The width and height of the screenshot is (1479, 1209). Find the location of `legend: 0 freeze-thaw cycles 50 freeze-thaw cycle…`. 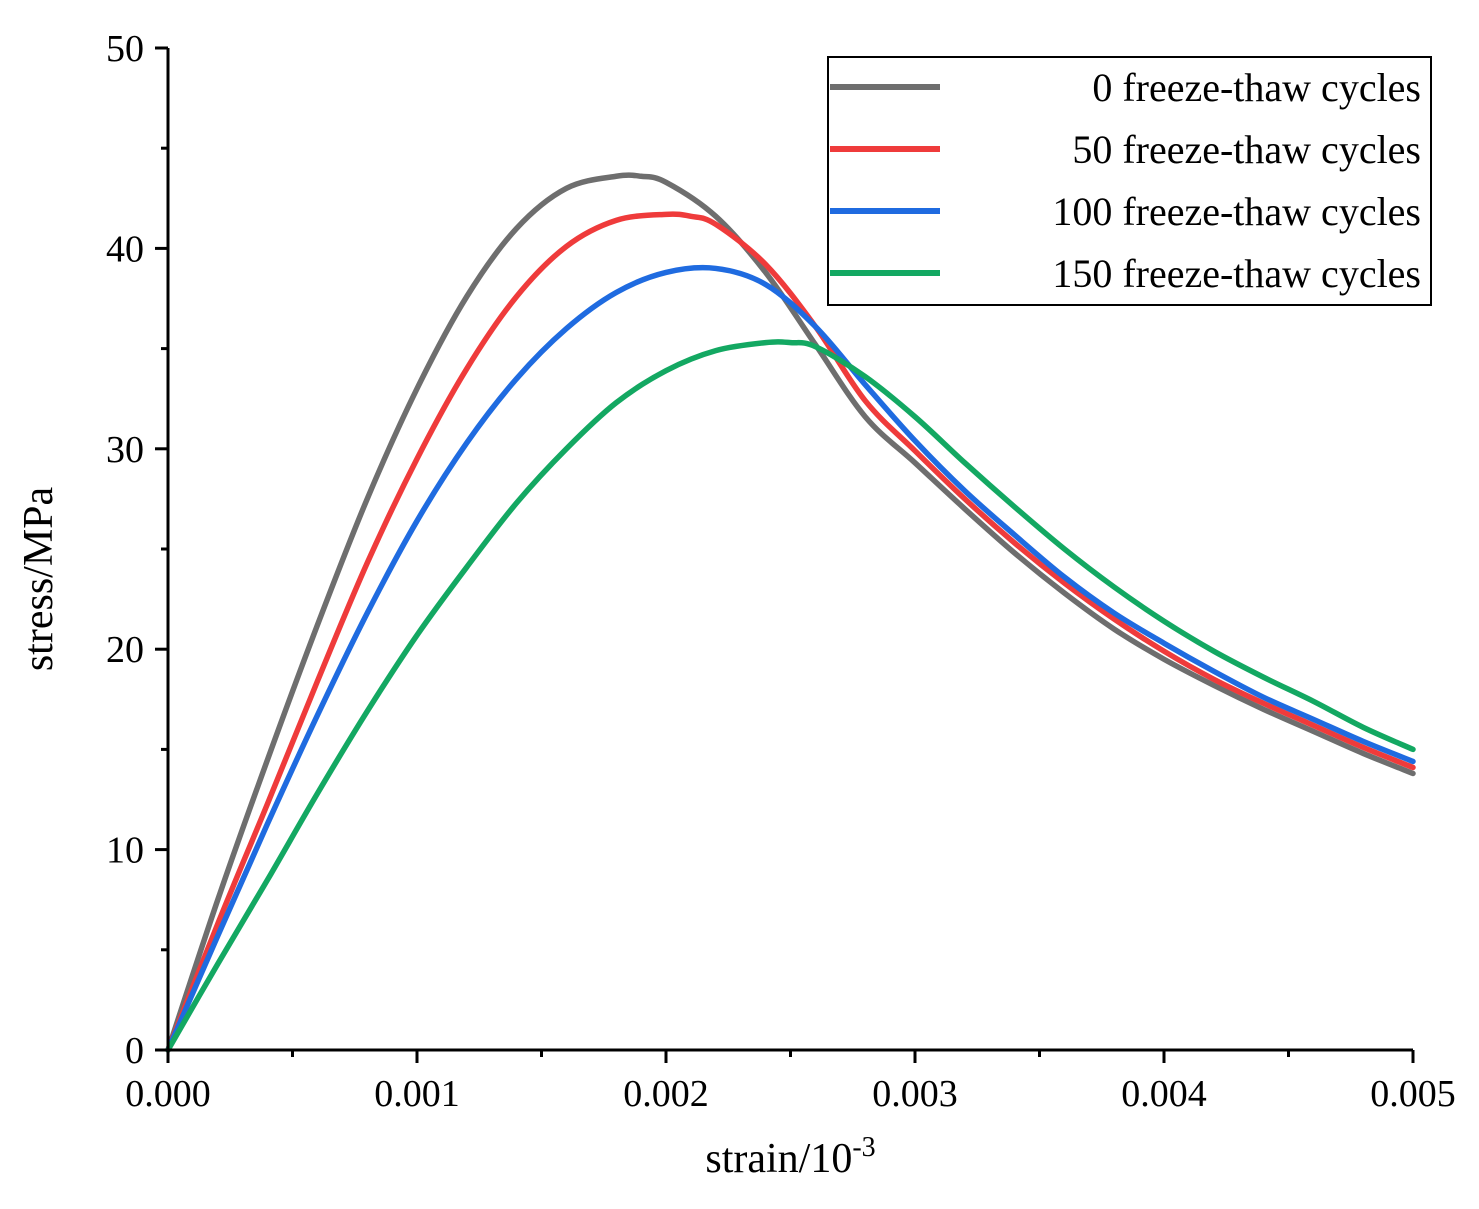

legend: 0 freeze-thaw cycles 50 freeze-thaw cycle… is located at coordinates (1129, 181).